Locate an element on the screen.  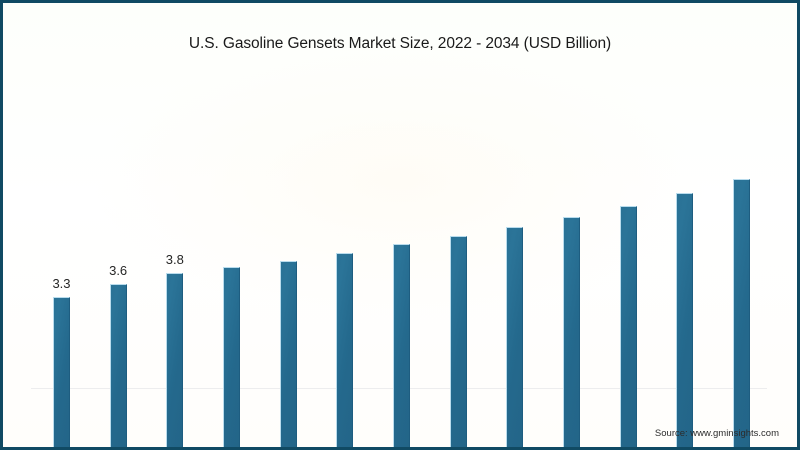
bar-group: 2034 is located at coordinates (741, 254).